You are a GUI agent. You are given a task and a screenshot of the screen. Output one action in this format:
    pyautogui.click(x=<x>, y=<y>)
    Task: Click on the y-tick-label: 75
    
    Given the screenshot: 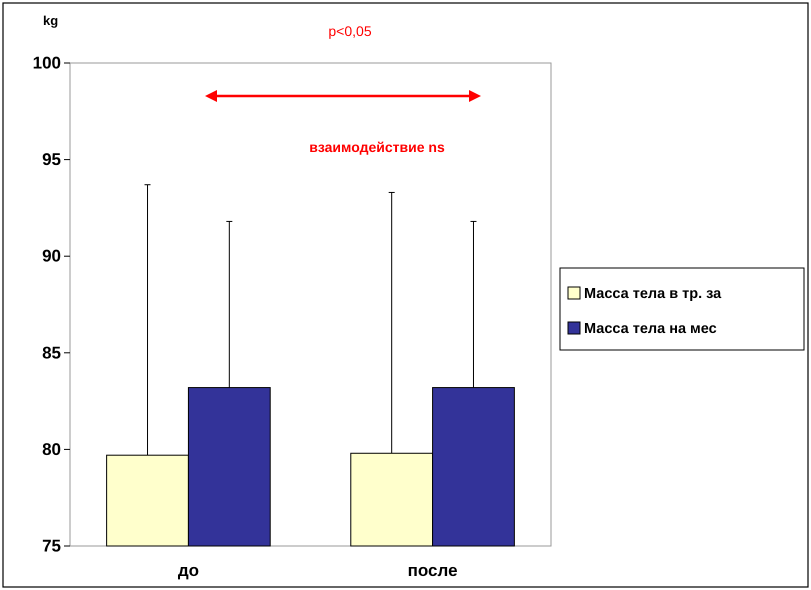 What is the action you would take?
    pyautogui.click(x=51, y=546)
    